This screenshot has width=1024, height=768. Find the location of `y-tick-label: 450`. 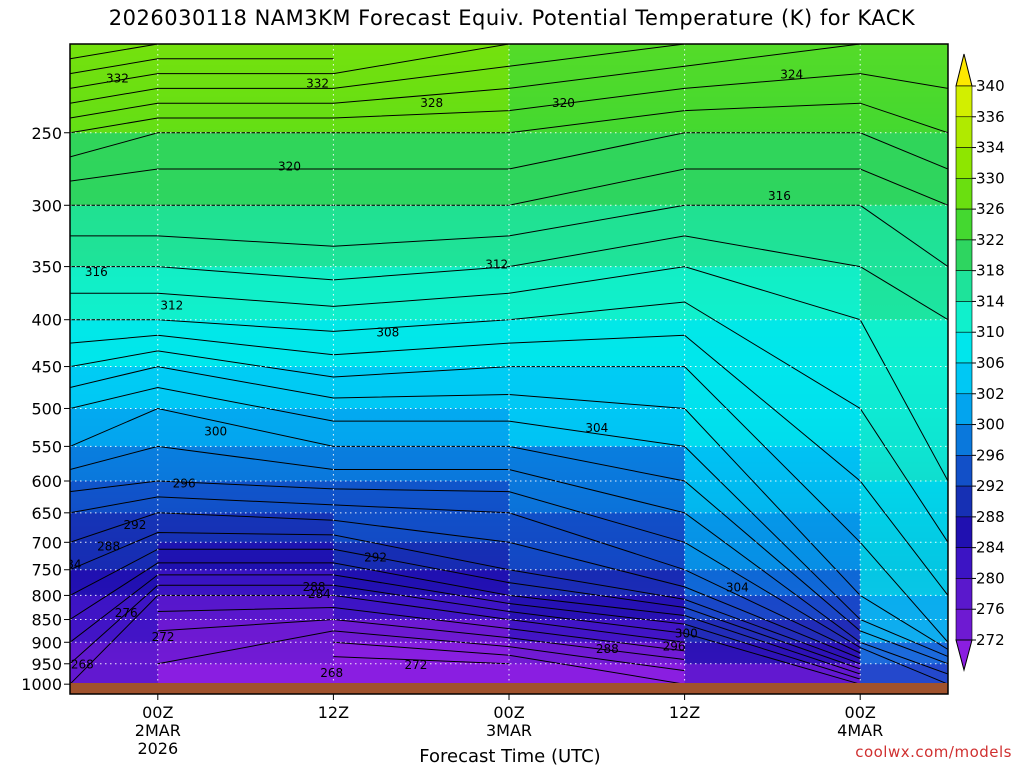

y-tick-label: 450 is located at coordinates (46, 367).